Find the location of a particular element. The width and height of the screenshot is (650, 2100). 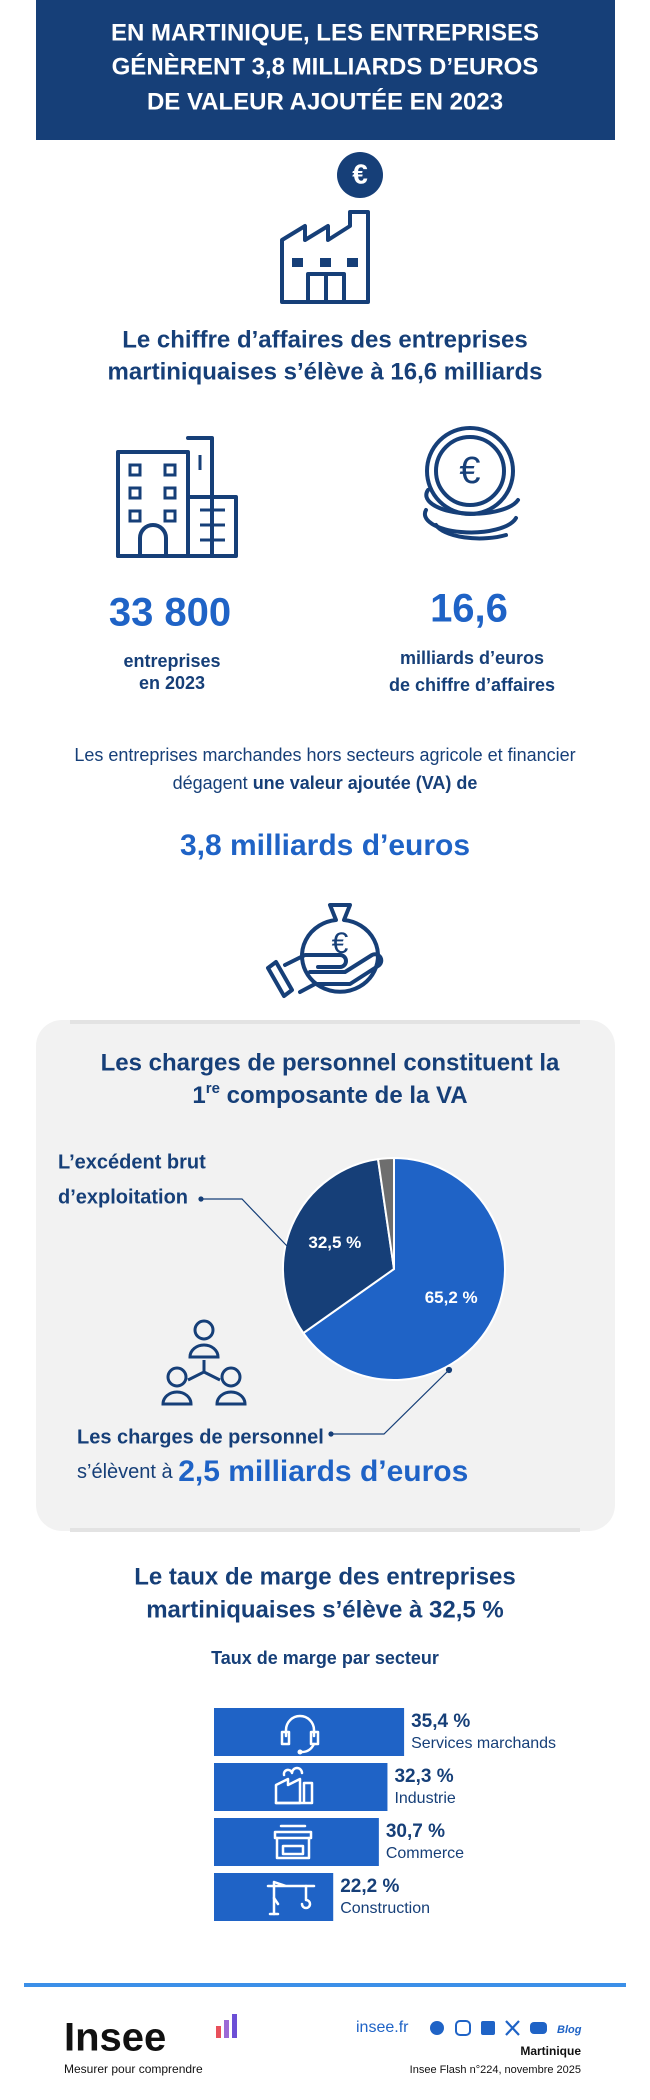

stat-label: milliards d’euros is located at coordinates (472, 658).